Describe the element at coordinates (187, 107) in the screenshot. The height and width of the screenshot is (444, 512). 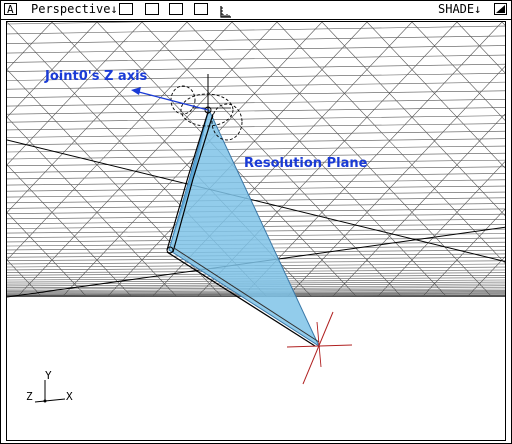
I see `joint0-manipulator` at that location.